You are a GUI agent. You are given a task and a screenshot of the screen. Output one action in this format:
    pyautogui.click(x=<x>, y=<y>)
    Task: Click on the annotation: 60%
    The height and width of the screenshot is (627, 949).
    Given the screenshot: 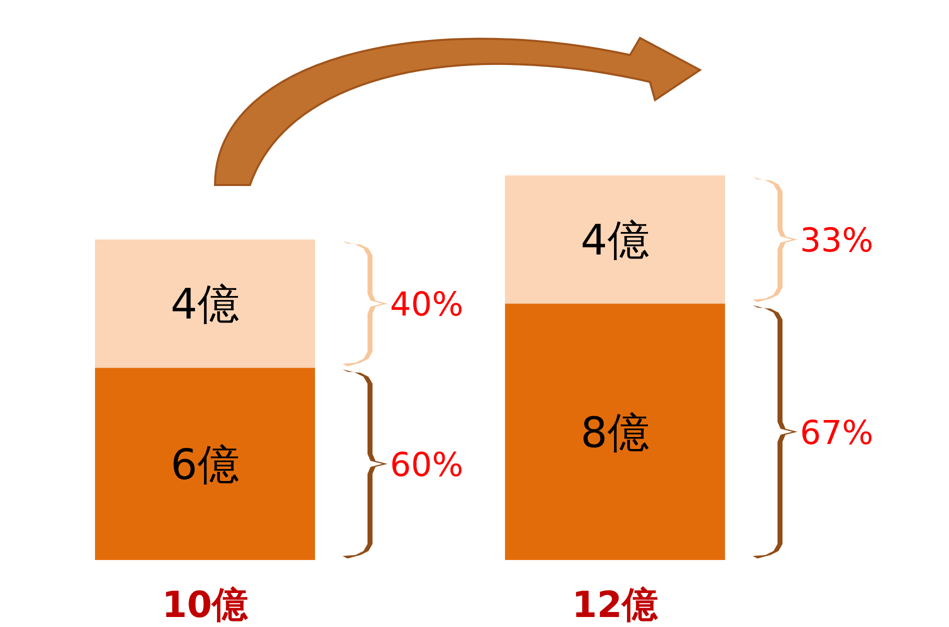 What is the action you would take?
    pyautogui.click(x=427, y=464)
    